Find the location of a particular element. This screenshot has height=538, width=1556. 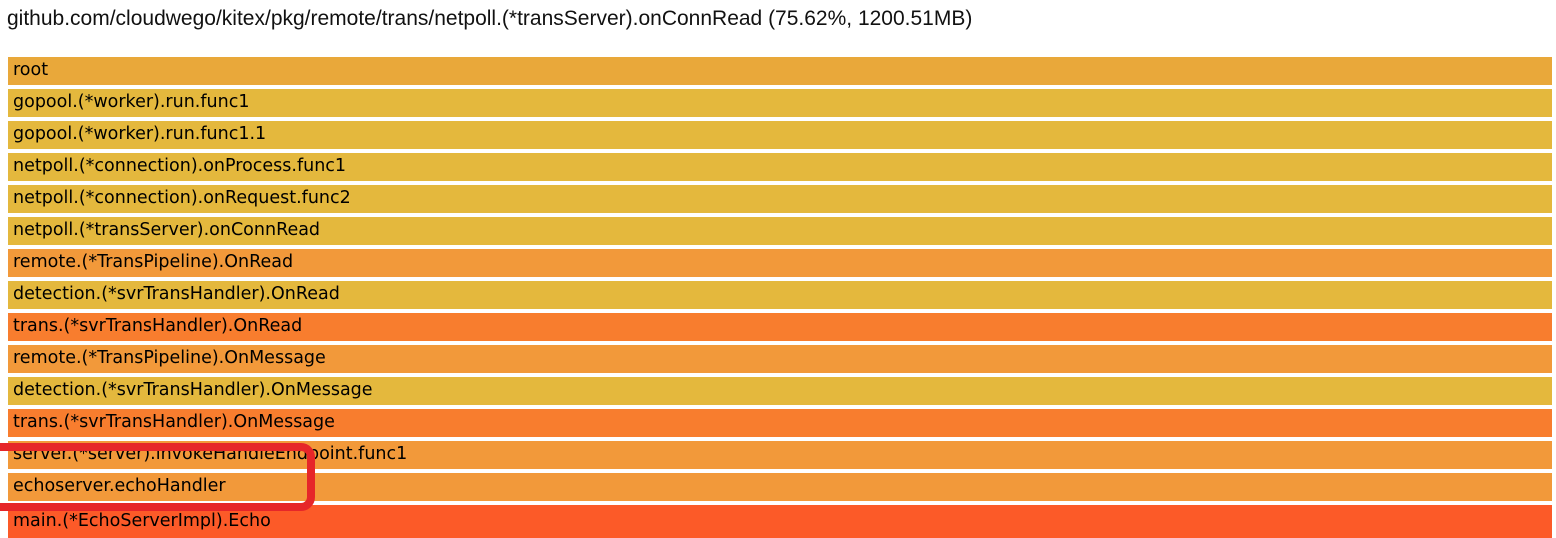

frame-label: trans.(*svrTransHandler).OnMessage is located at coordinates (174, 422).